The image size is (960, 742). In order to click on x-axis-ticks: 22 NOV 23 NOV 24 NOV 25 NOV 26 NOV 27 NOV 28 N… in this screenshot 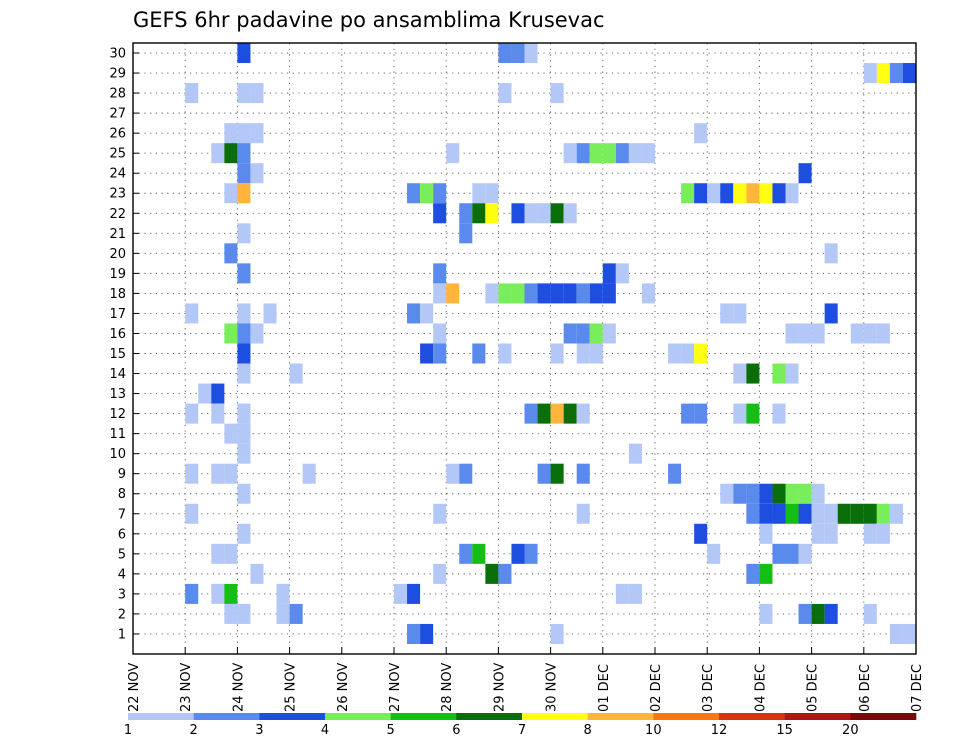, I will do `click(526, 679)`.